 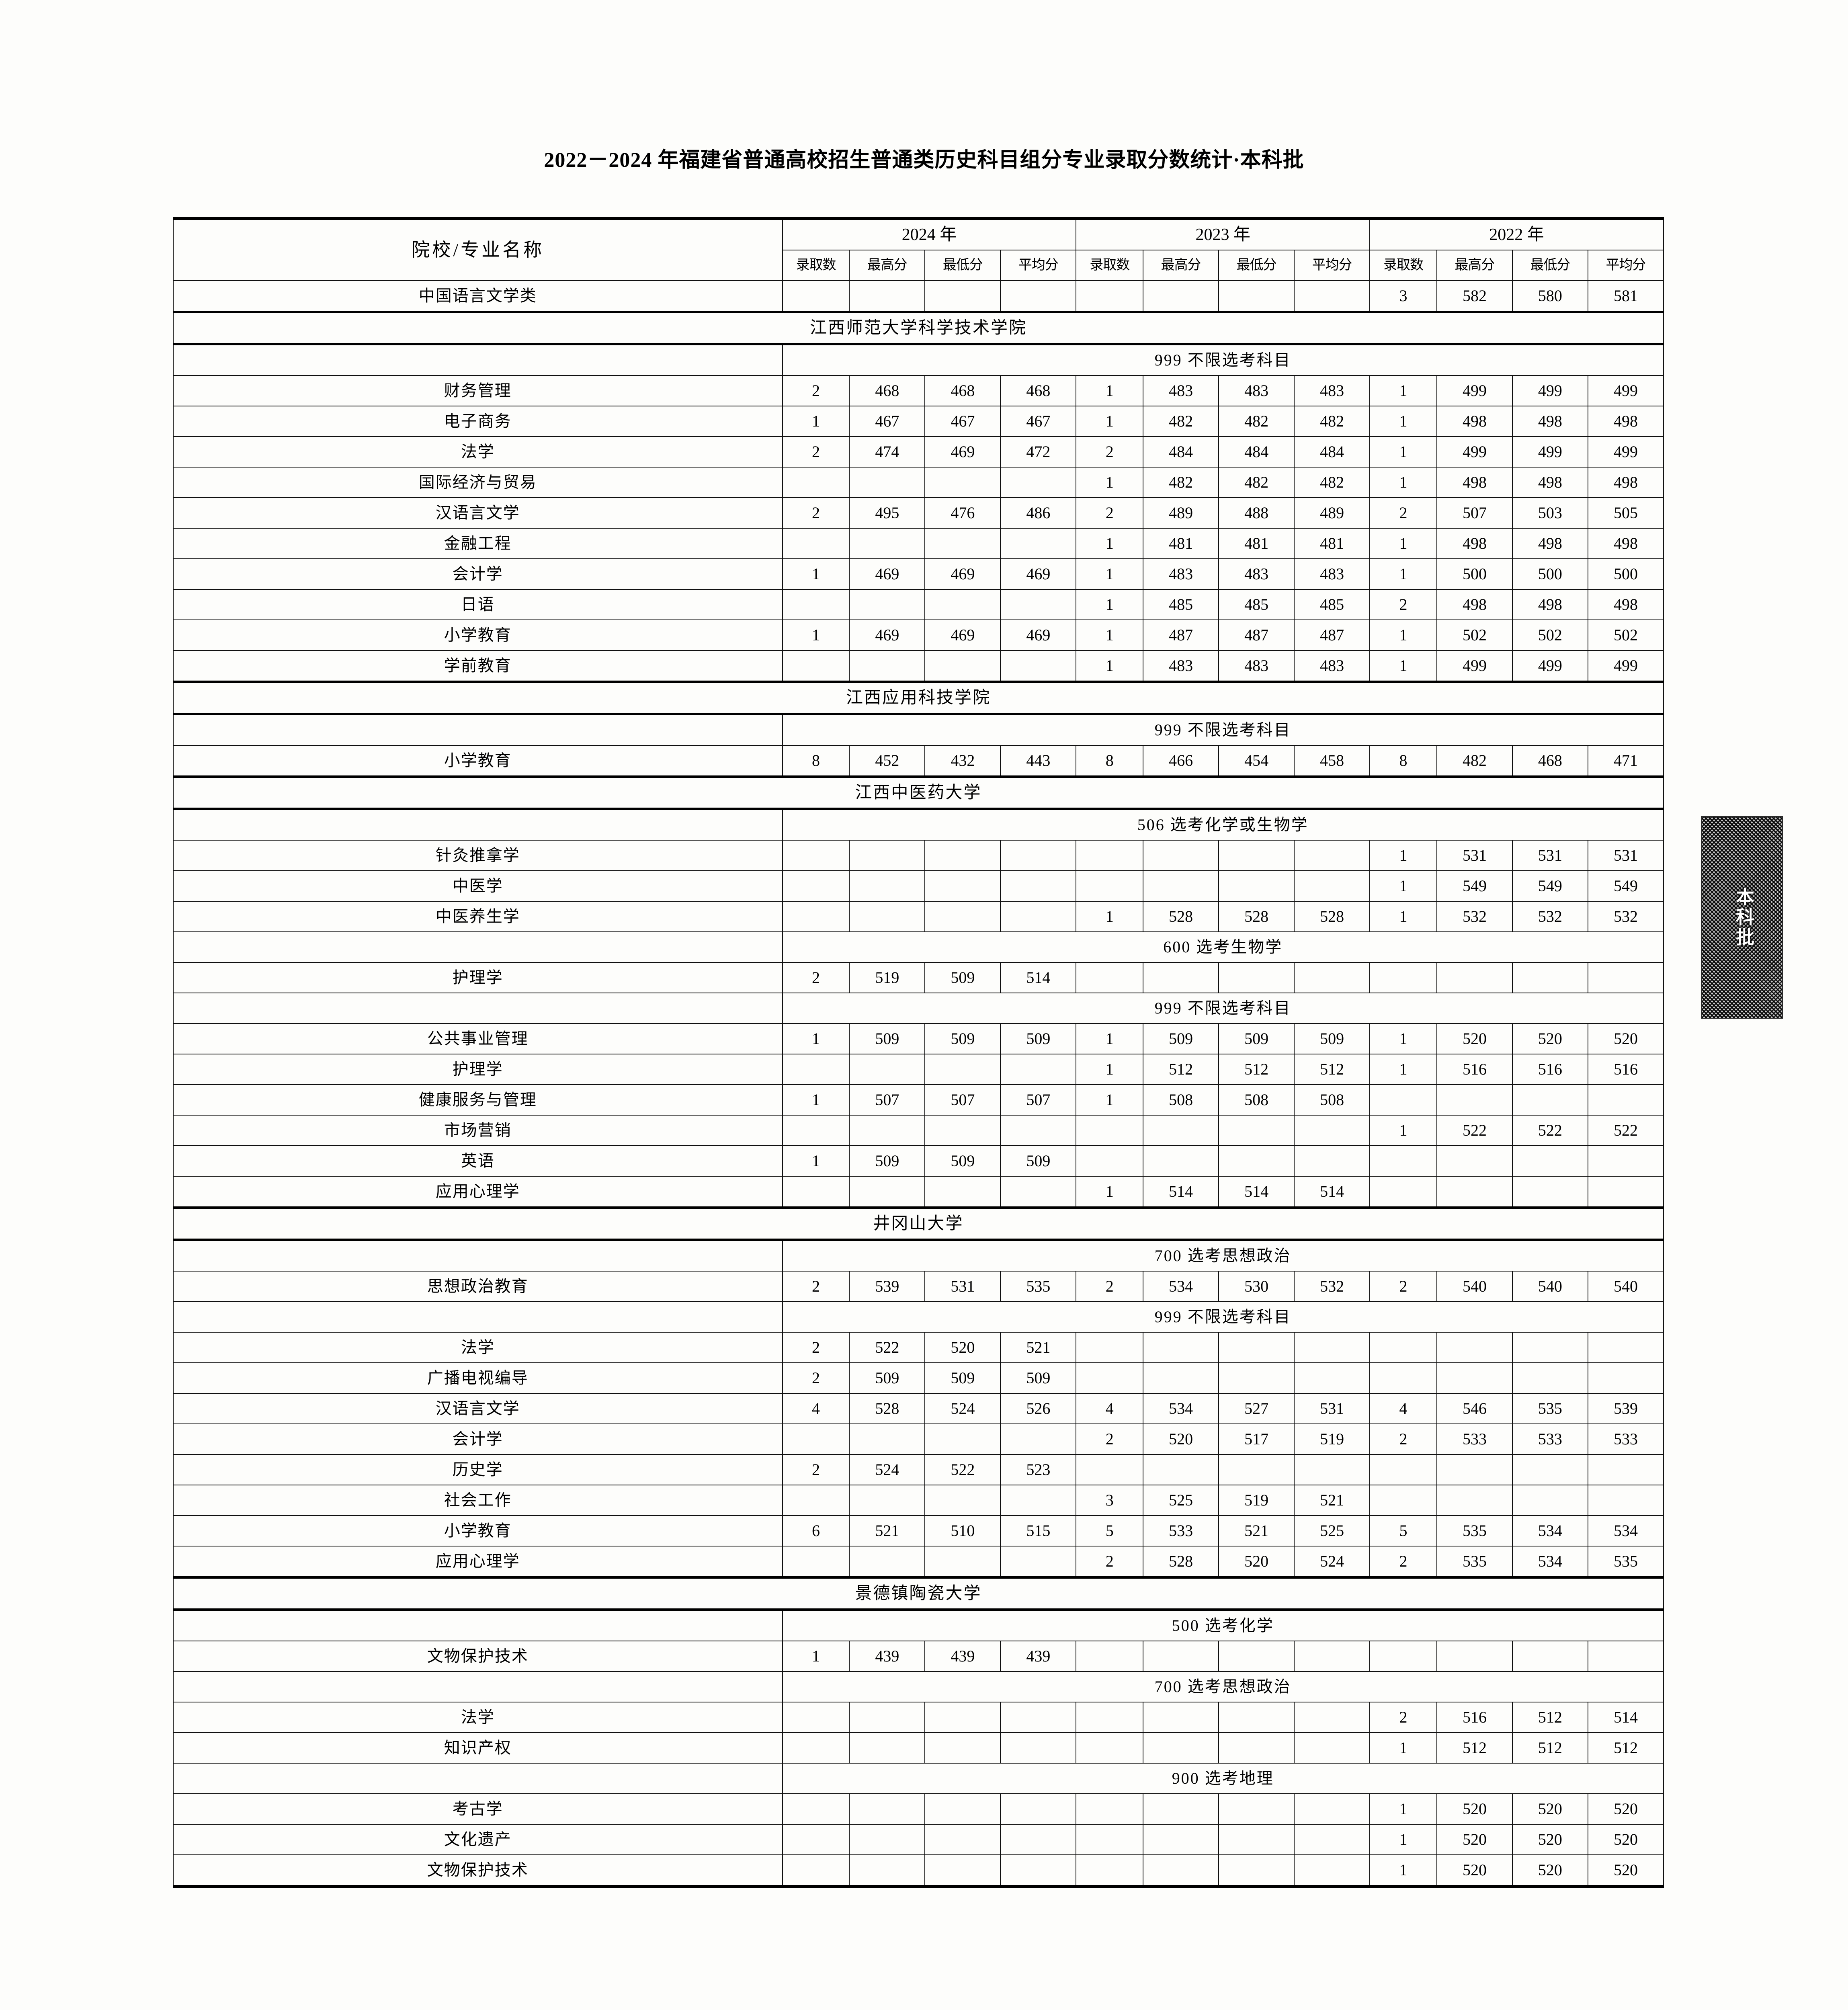 What do you see at coordinates (478, 1378) in the screenshot?
I see `major-name: 广播电视编导` at bounding box center [478, 1378].